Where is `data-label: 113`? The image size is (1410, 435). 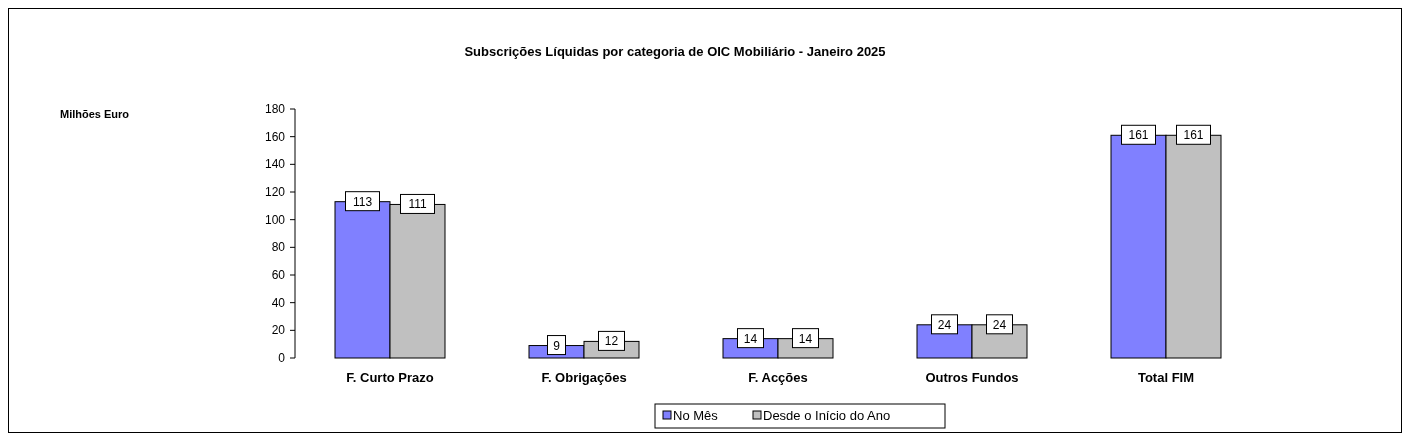
data-label: 113 is located at coordinates (362, 201).